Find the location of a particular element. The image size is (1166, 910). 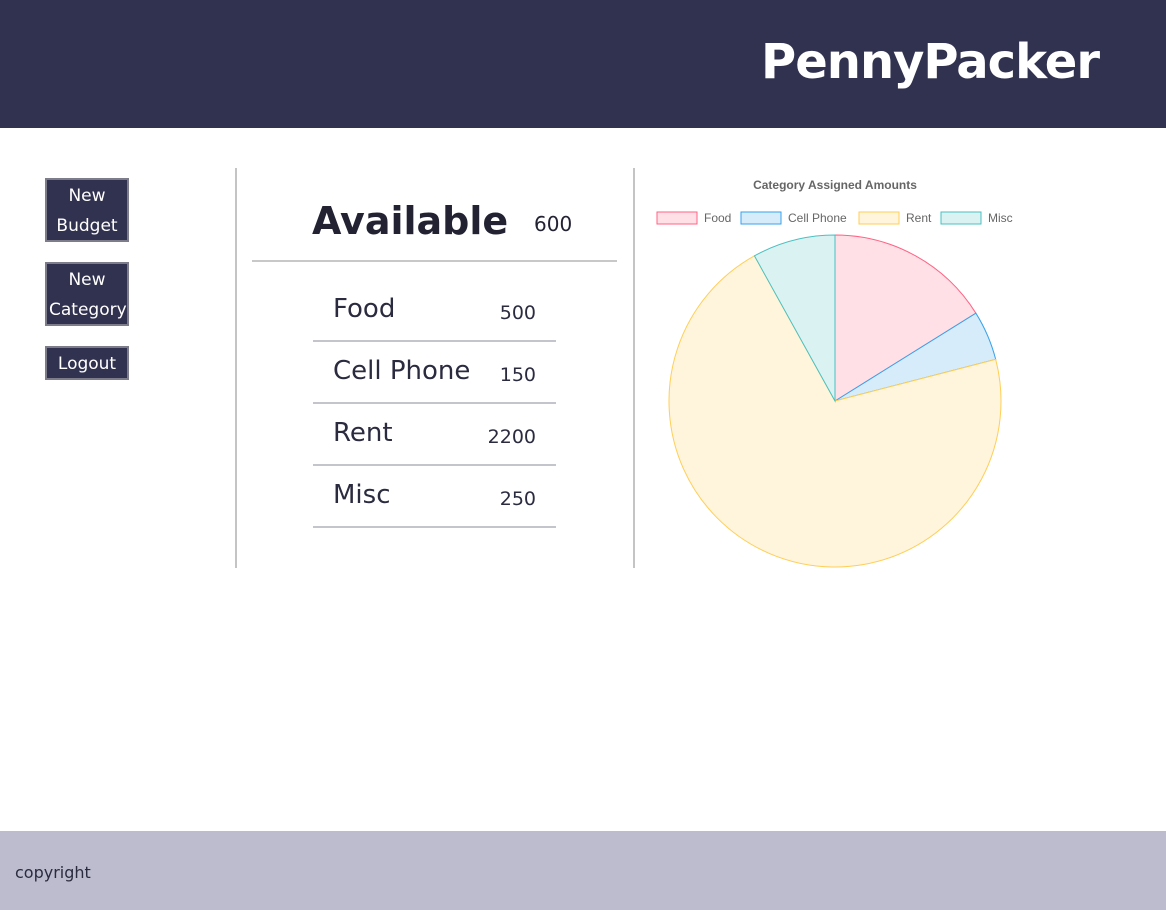

legend-swatch-cell-phone is located at coordinates (761, 218).